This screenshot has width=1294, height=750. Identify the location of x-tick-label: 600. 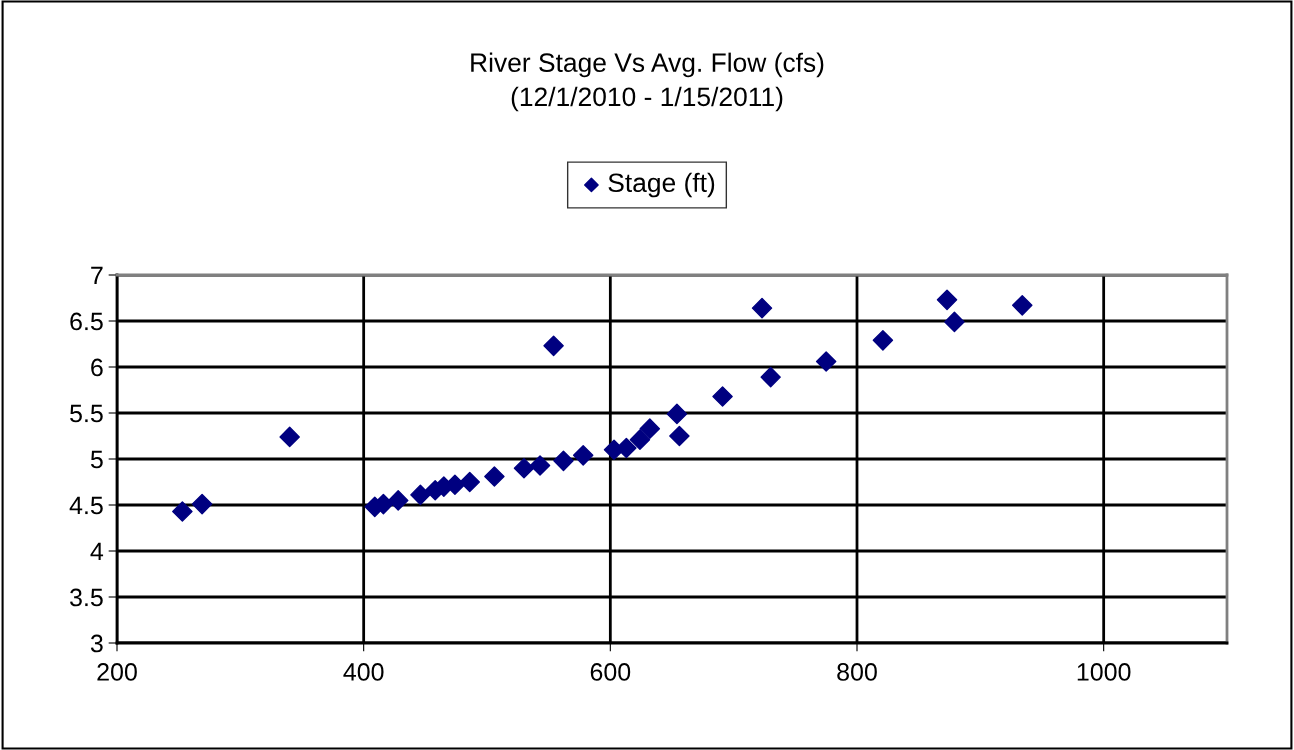
(610, 672).